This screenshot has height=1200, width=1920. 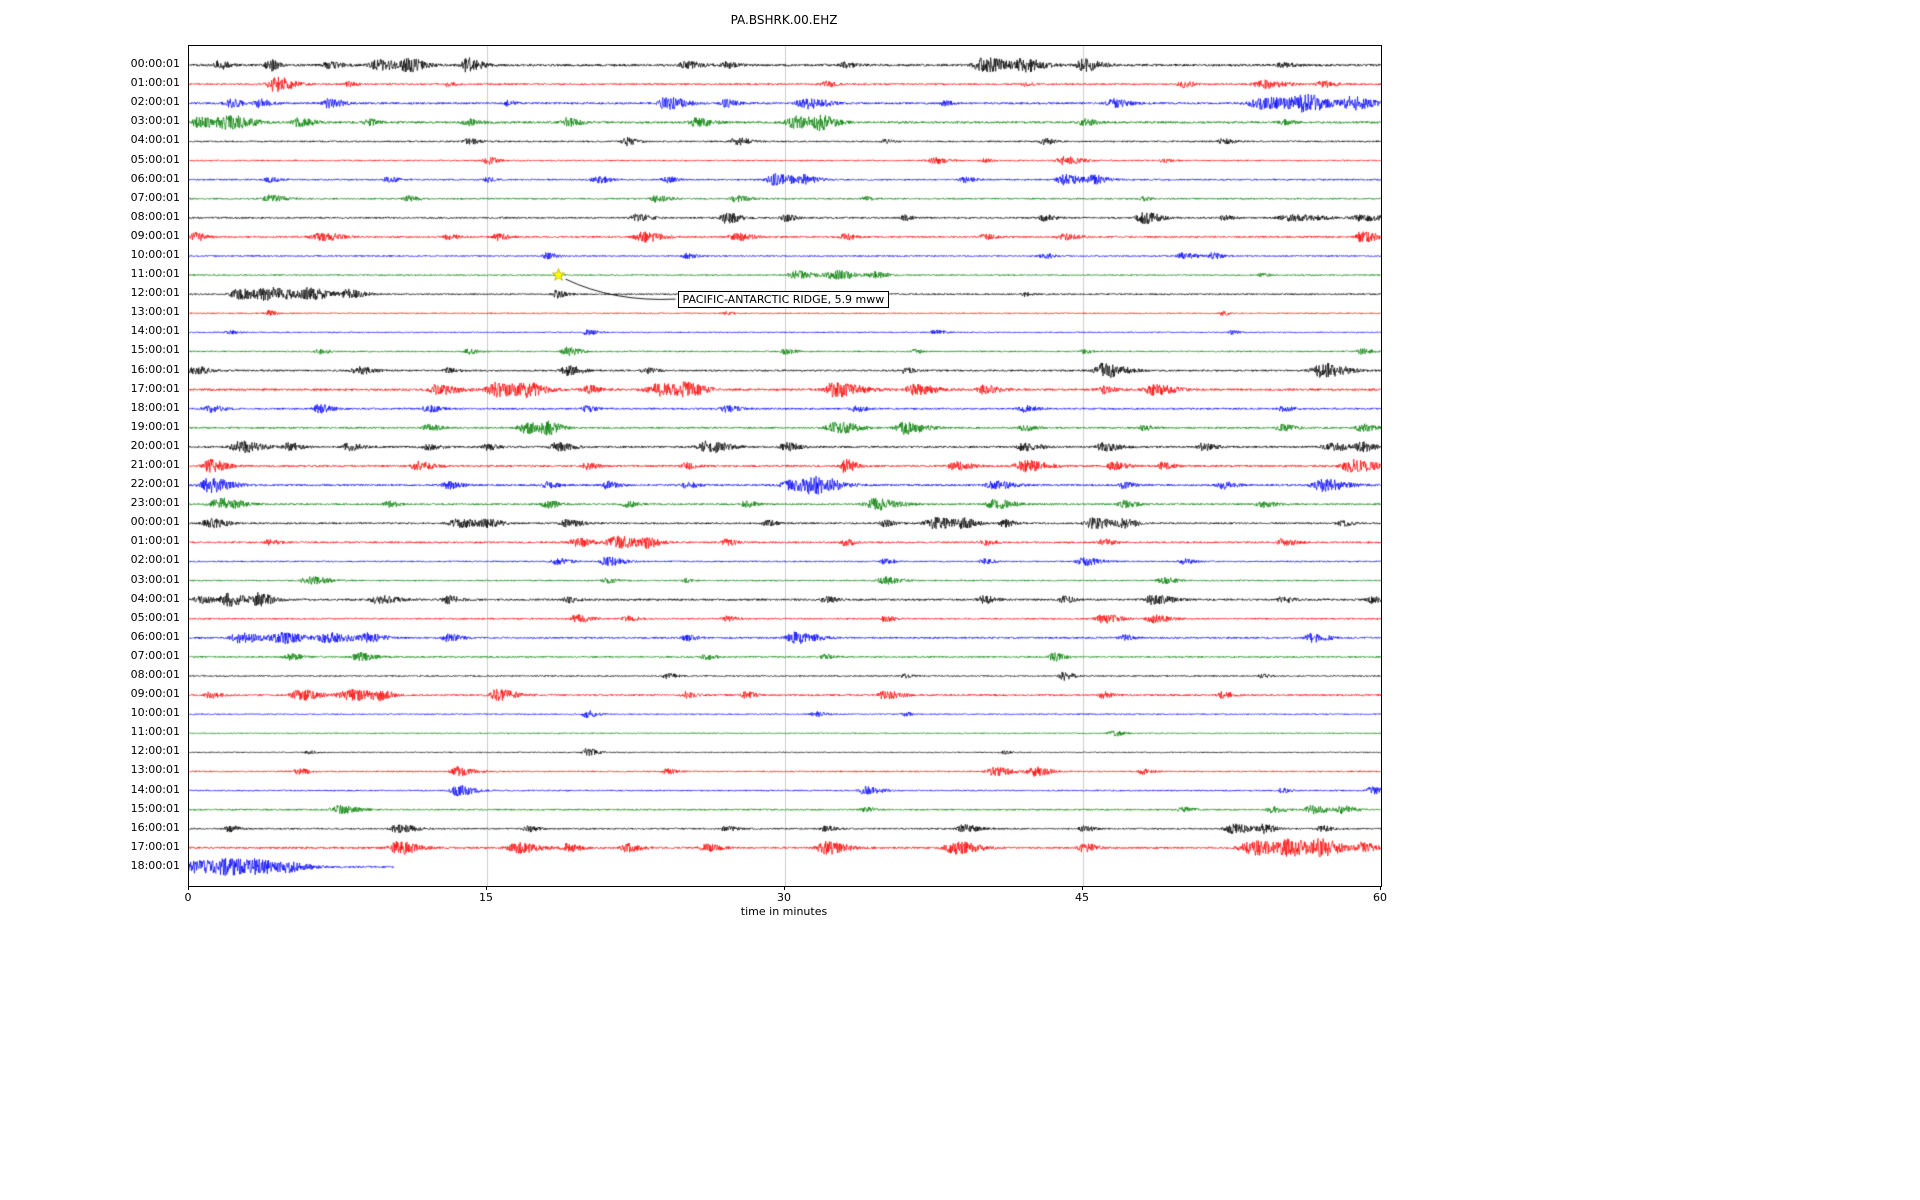 I want to click on x-tick-label: 0, so click(x=188, y=897).